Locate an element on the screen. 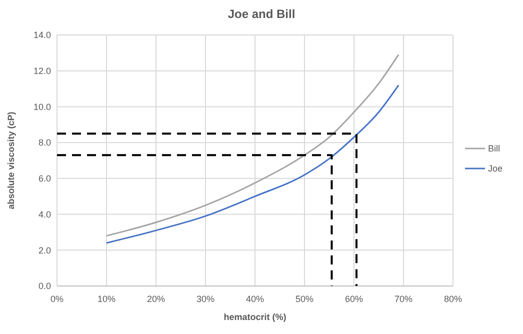  x-tick-label: 20% is located at coordinates (156, 299).